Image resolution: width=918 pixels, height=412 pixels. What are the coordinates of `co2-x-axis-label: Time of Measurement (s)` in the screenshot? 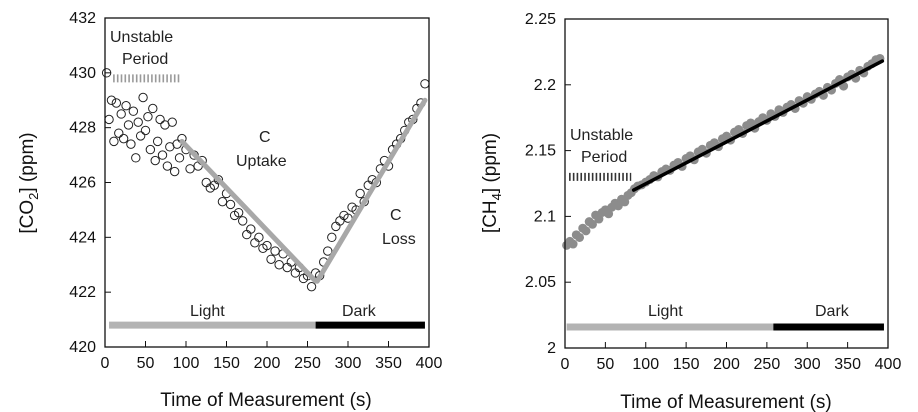 It's located at (266, 400).